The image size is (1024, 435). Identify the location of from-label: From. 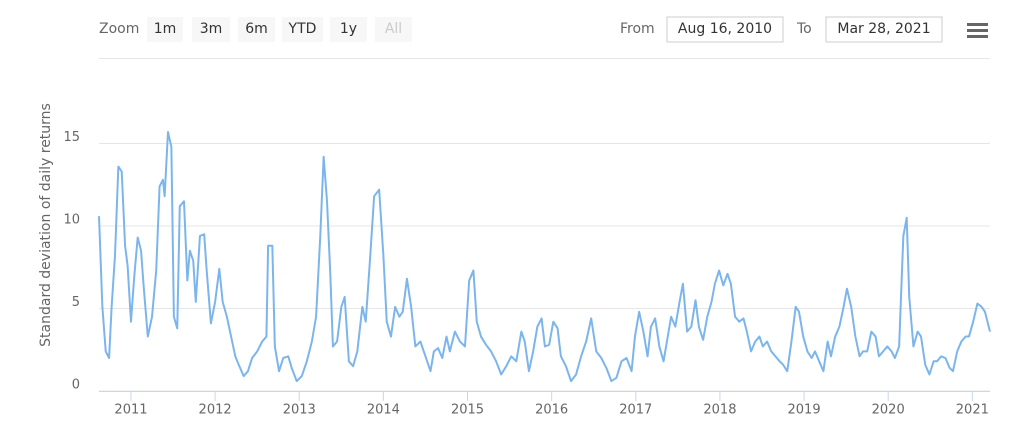
(637, 29).